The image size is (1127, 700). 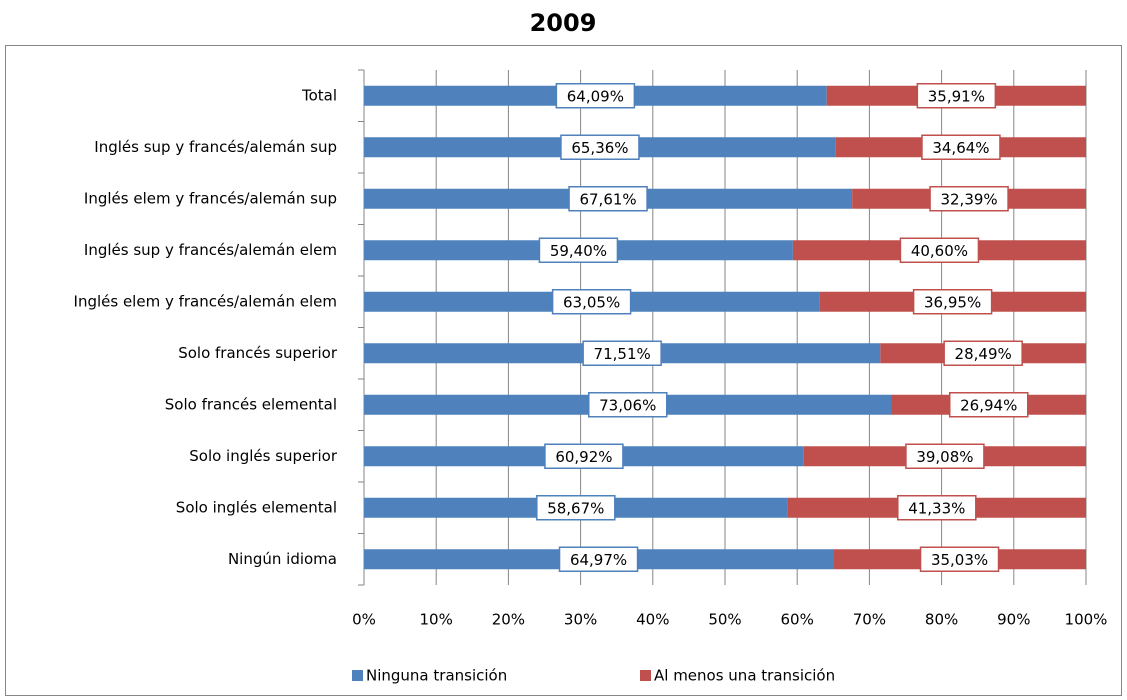 What do you see at coordinates (436, 676) in the screenshot?
I see `legend-label: Ninguna transición` at bounding box center [436, 676].